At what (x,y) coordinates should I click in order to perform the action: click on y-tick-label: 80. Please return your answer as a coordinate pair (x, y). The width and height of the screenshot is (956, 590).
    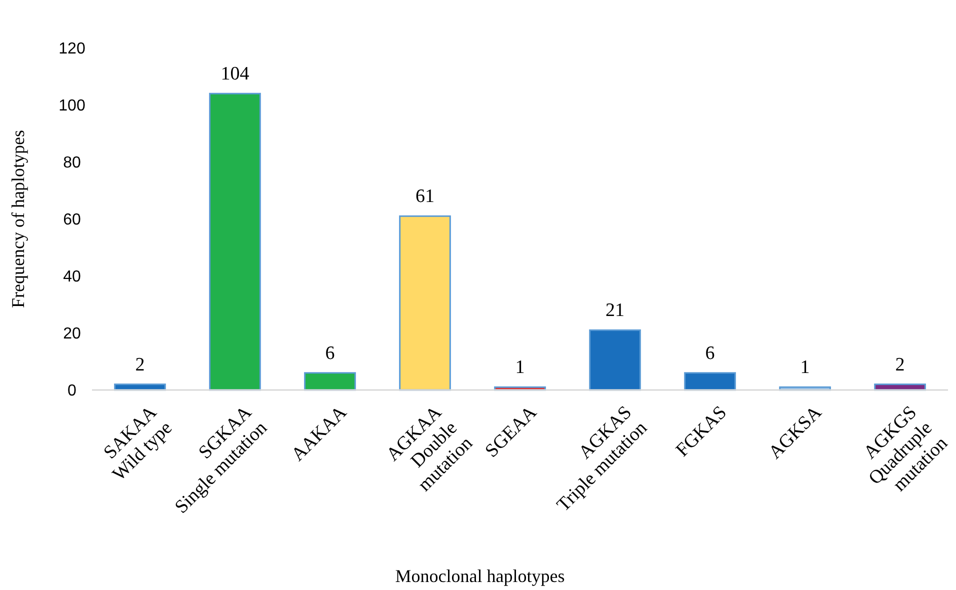
    Looking at the image, I should click on (72, 163).